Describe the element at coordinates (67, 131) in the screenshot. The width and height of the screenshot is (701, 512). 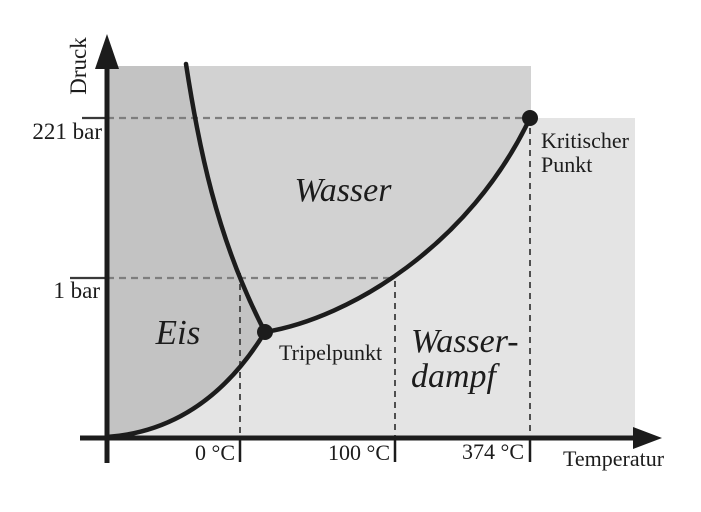
I see `pressure-label-221bar: 221 bar` at that location.